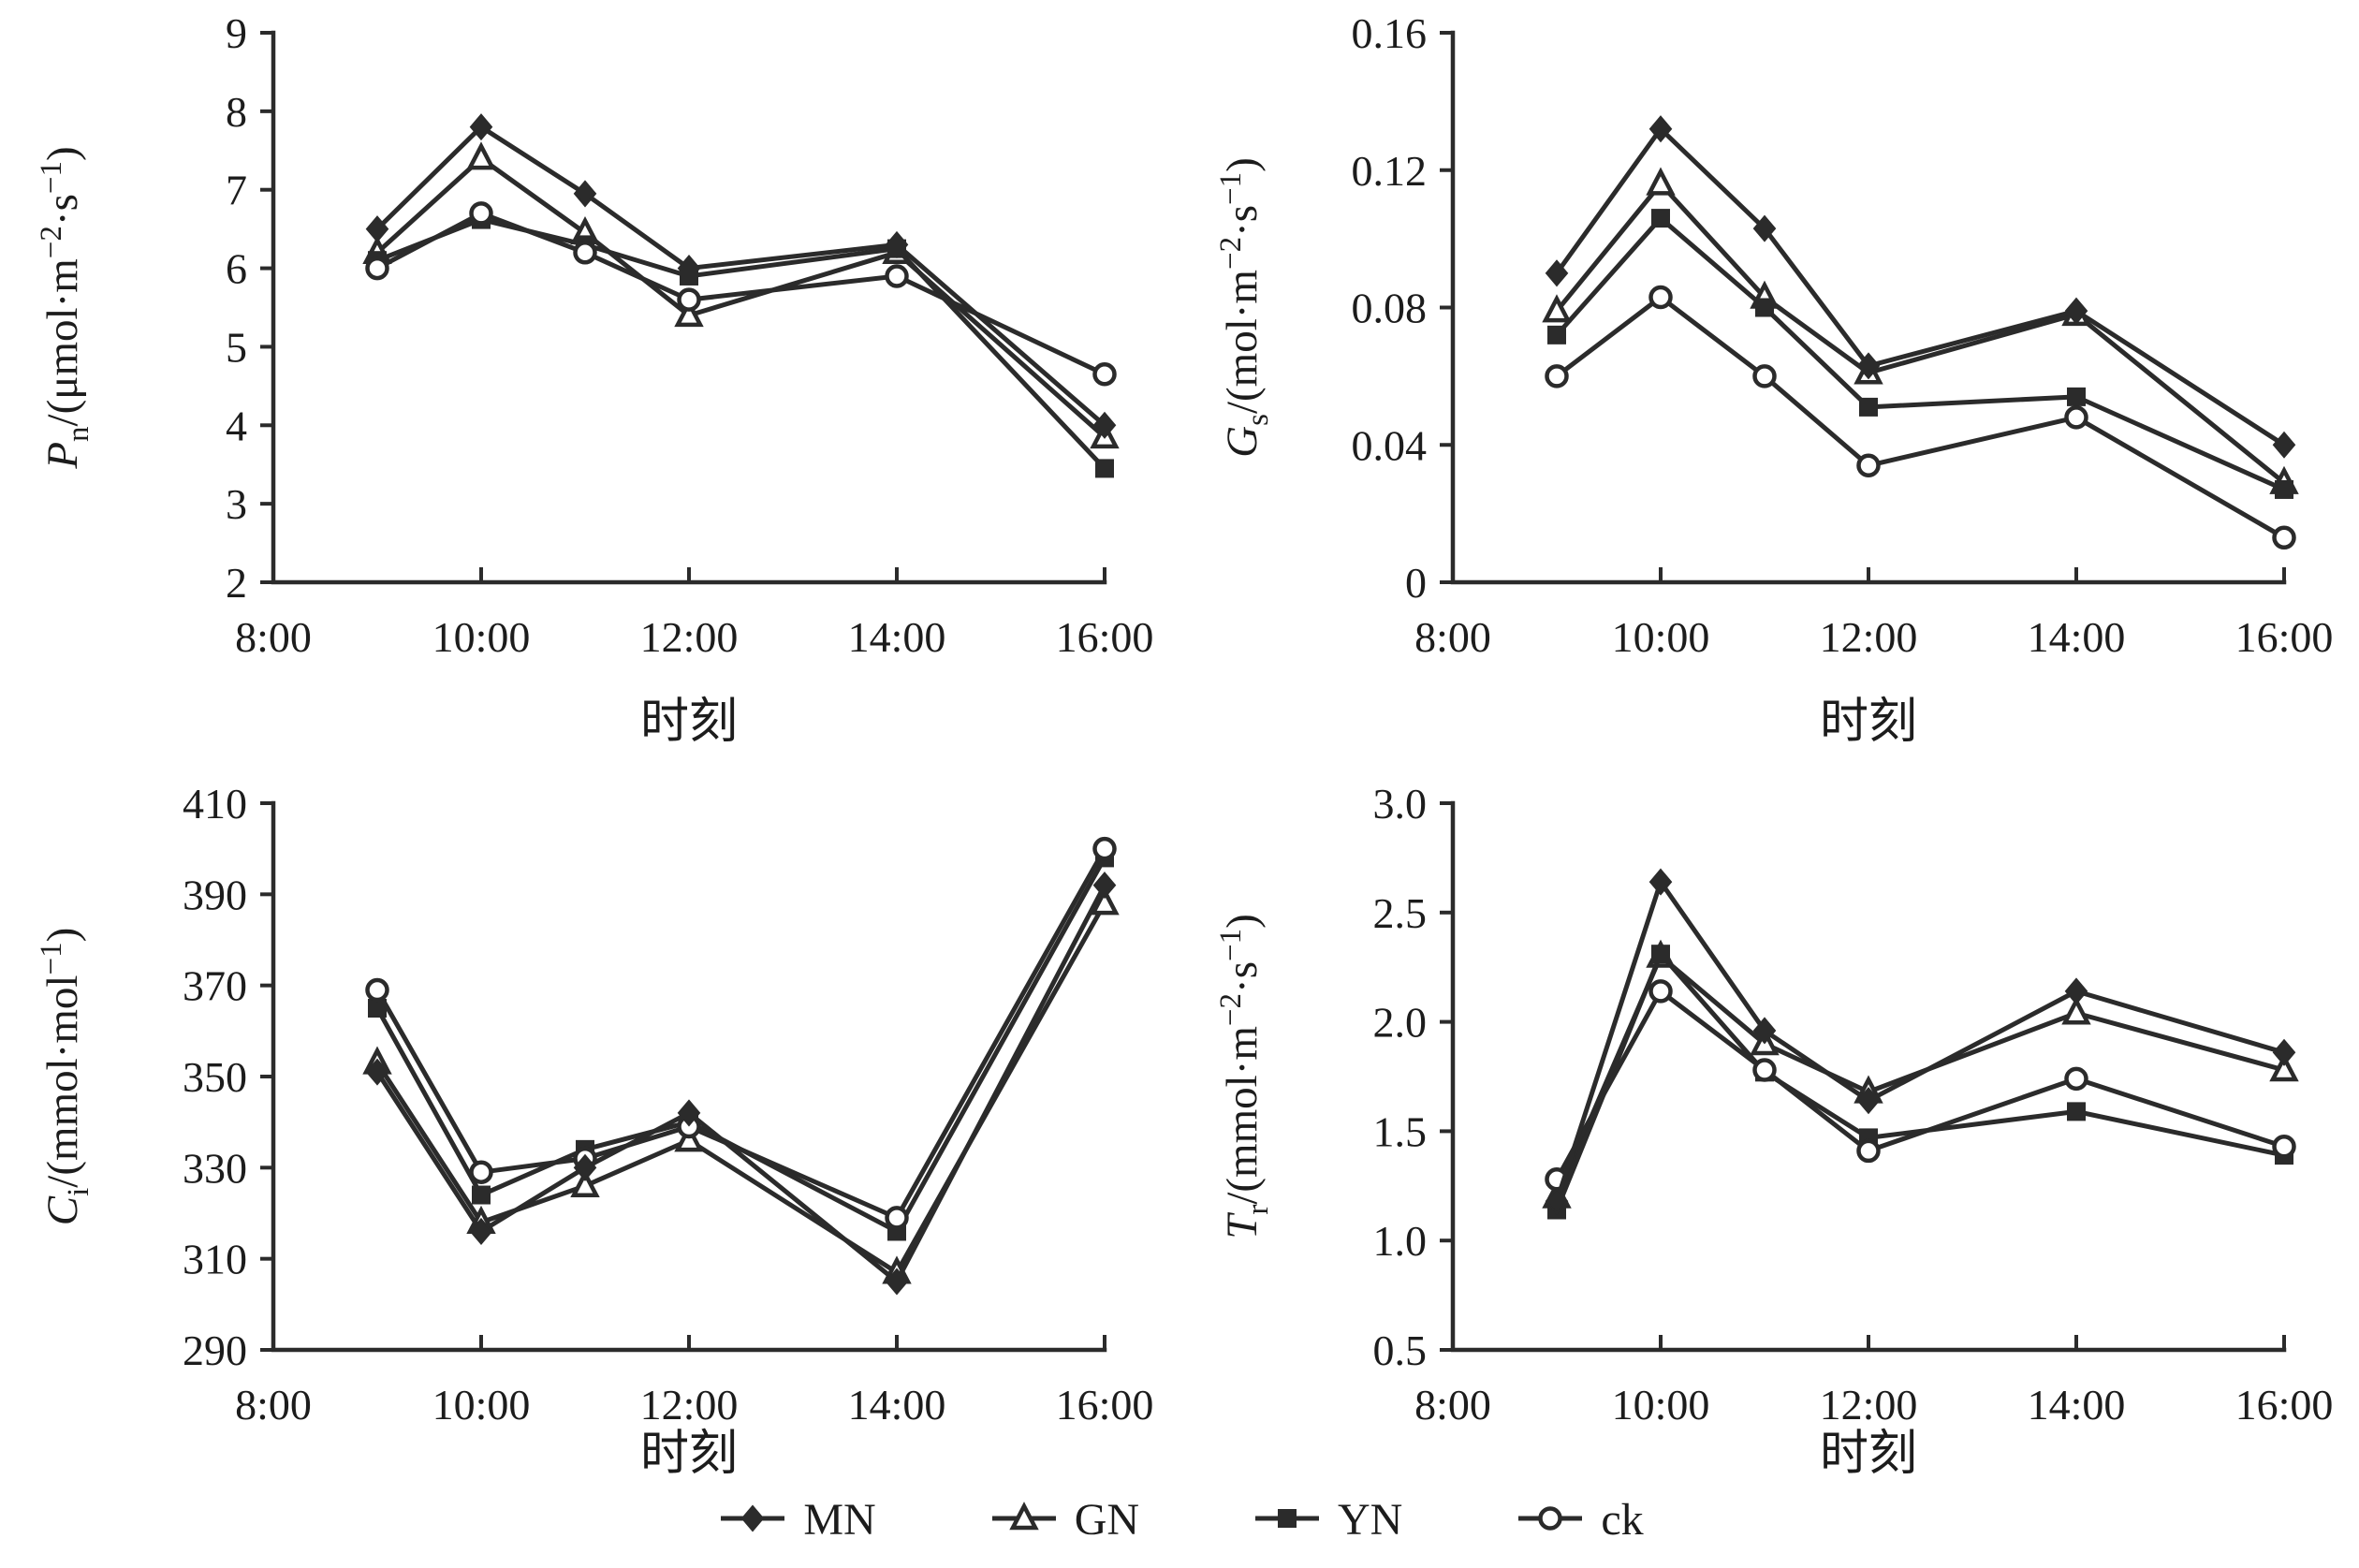 Image resolution: width=2359 pixels, height=1568 pixels. What do you see at coordinates (236, 112) in the screenshot?
I see `y-tick-label: 8` at bounding box center [236, 112].